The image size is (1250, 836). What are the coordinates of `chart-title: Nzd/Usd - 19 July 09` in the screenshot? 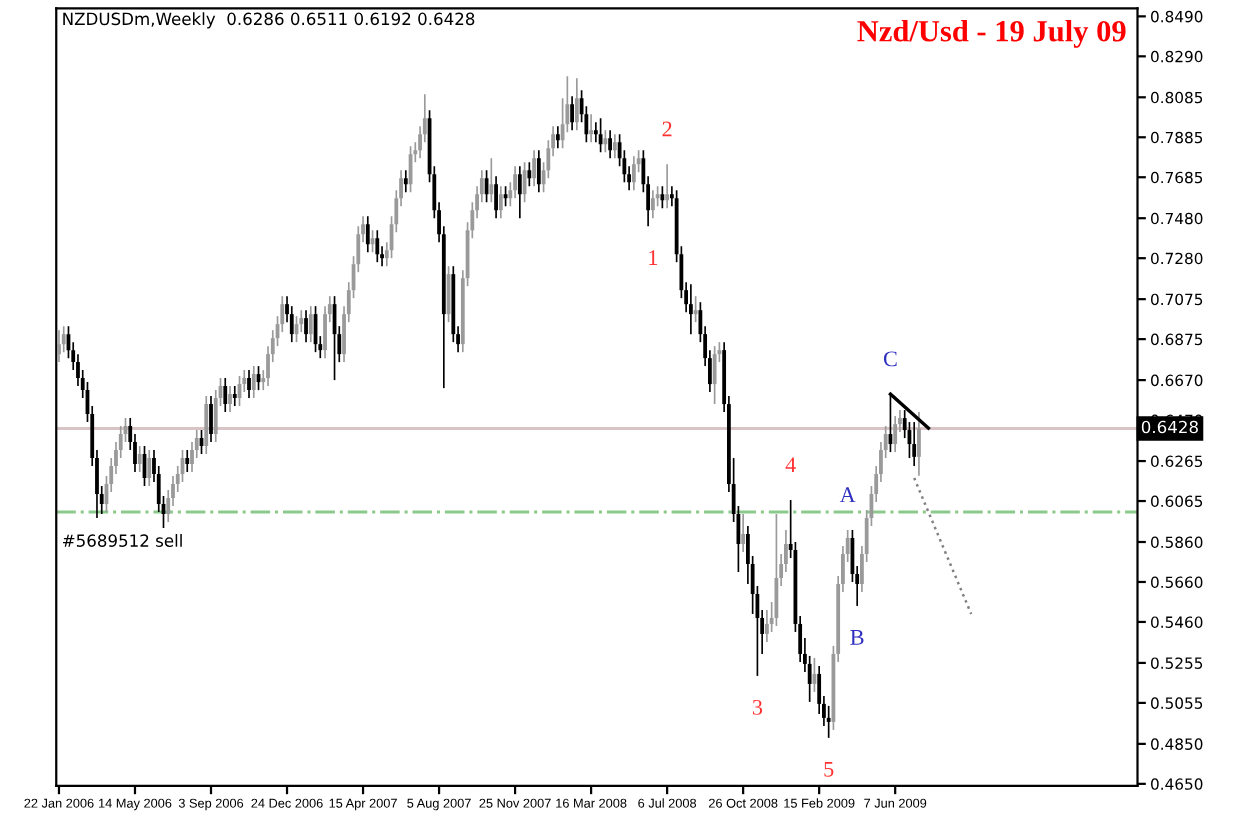 It's located at (991, 34).